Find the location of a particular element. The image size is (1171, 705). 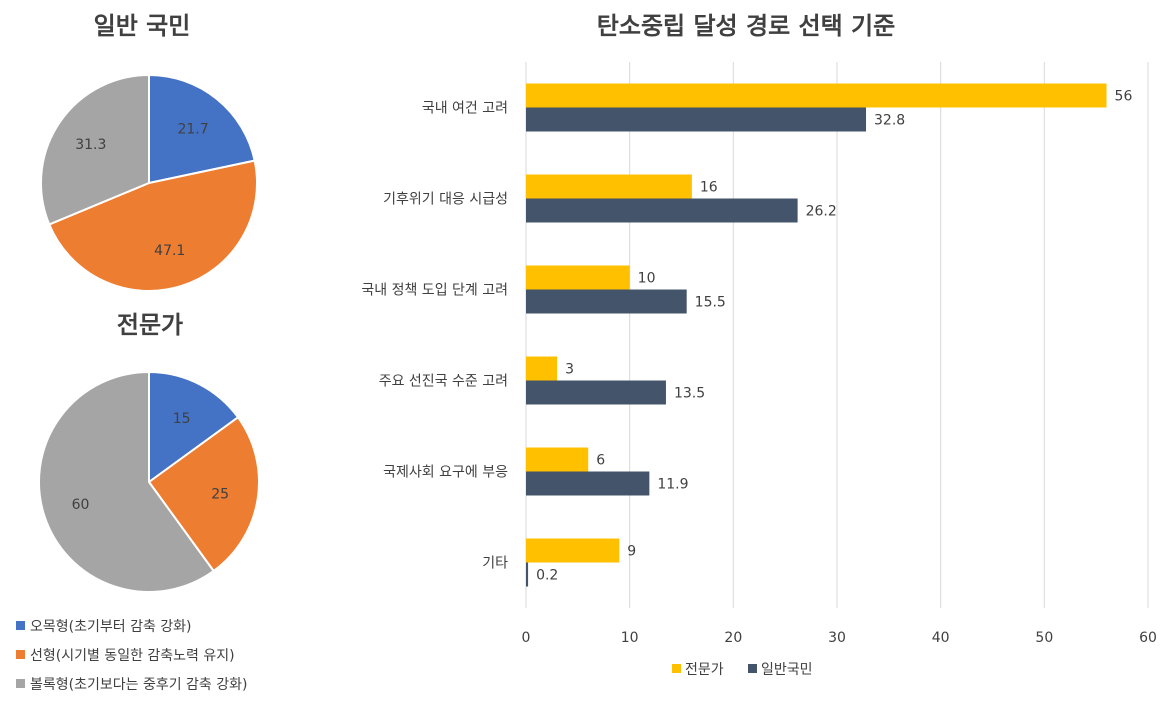

bar-category-label-3: 주요 선진국 수준 고려 is located at coordinates (443, 382).